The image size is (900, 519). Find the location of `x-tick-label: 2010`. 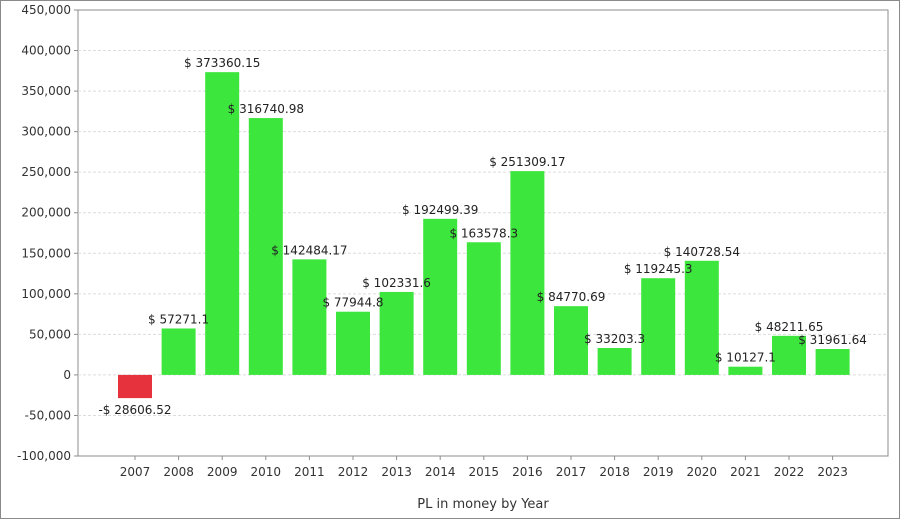

x-tick-label: 2010 is located at coordinates (266, 472).